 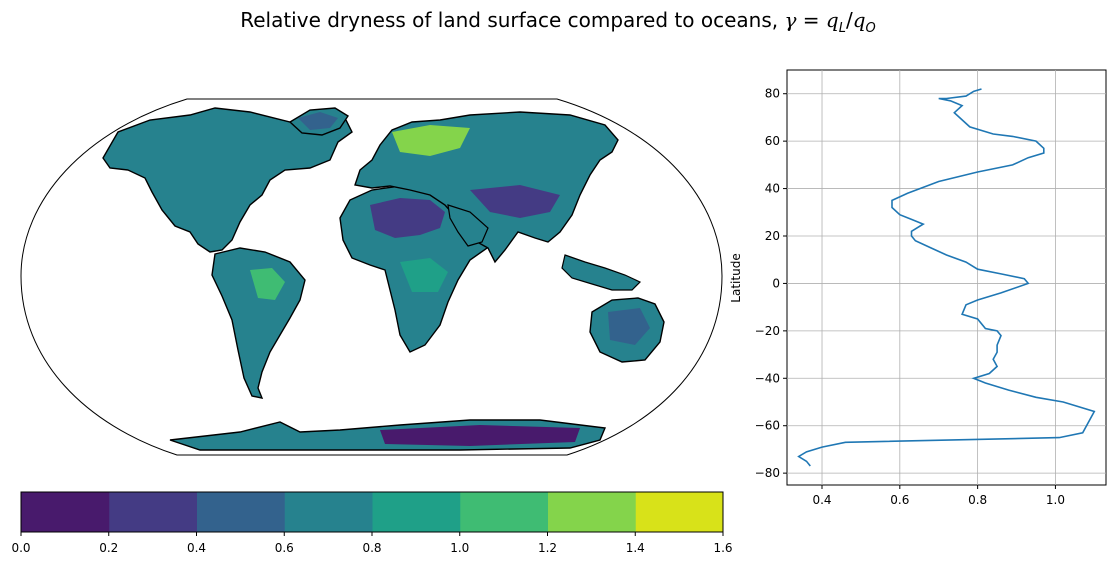 What do you see at coordinates (459, 548) in the screenshot?
I see `colorbar-tick-label: 1.0` at bounding box center [459, 548].